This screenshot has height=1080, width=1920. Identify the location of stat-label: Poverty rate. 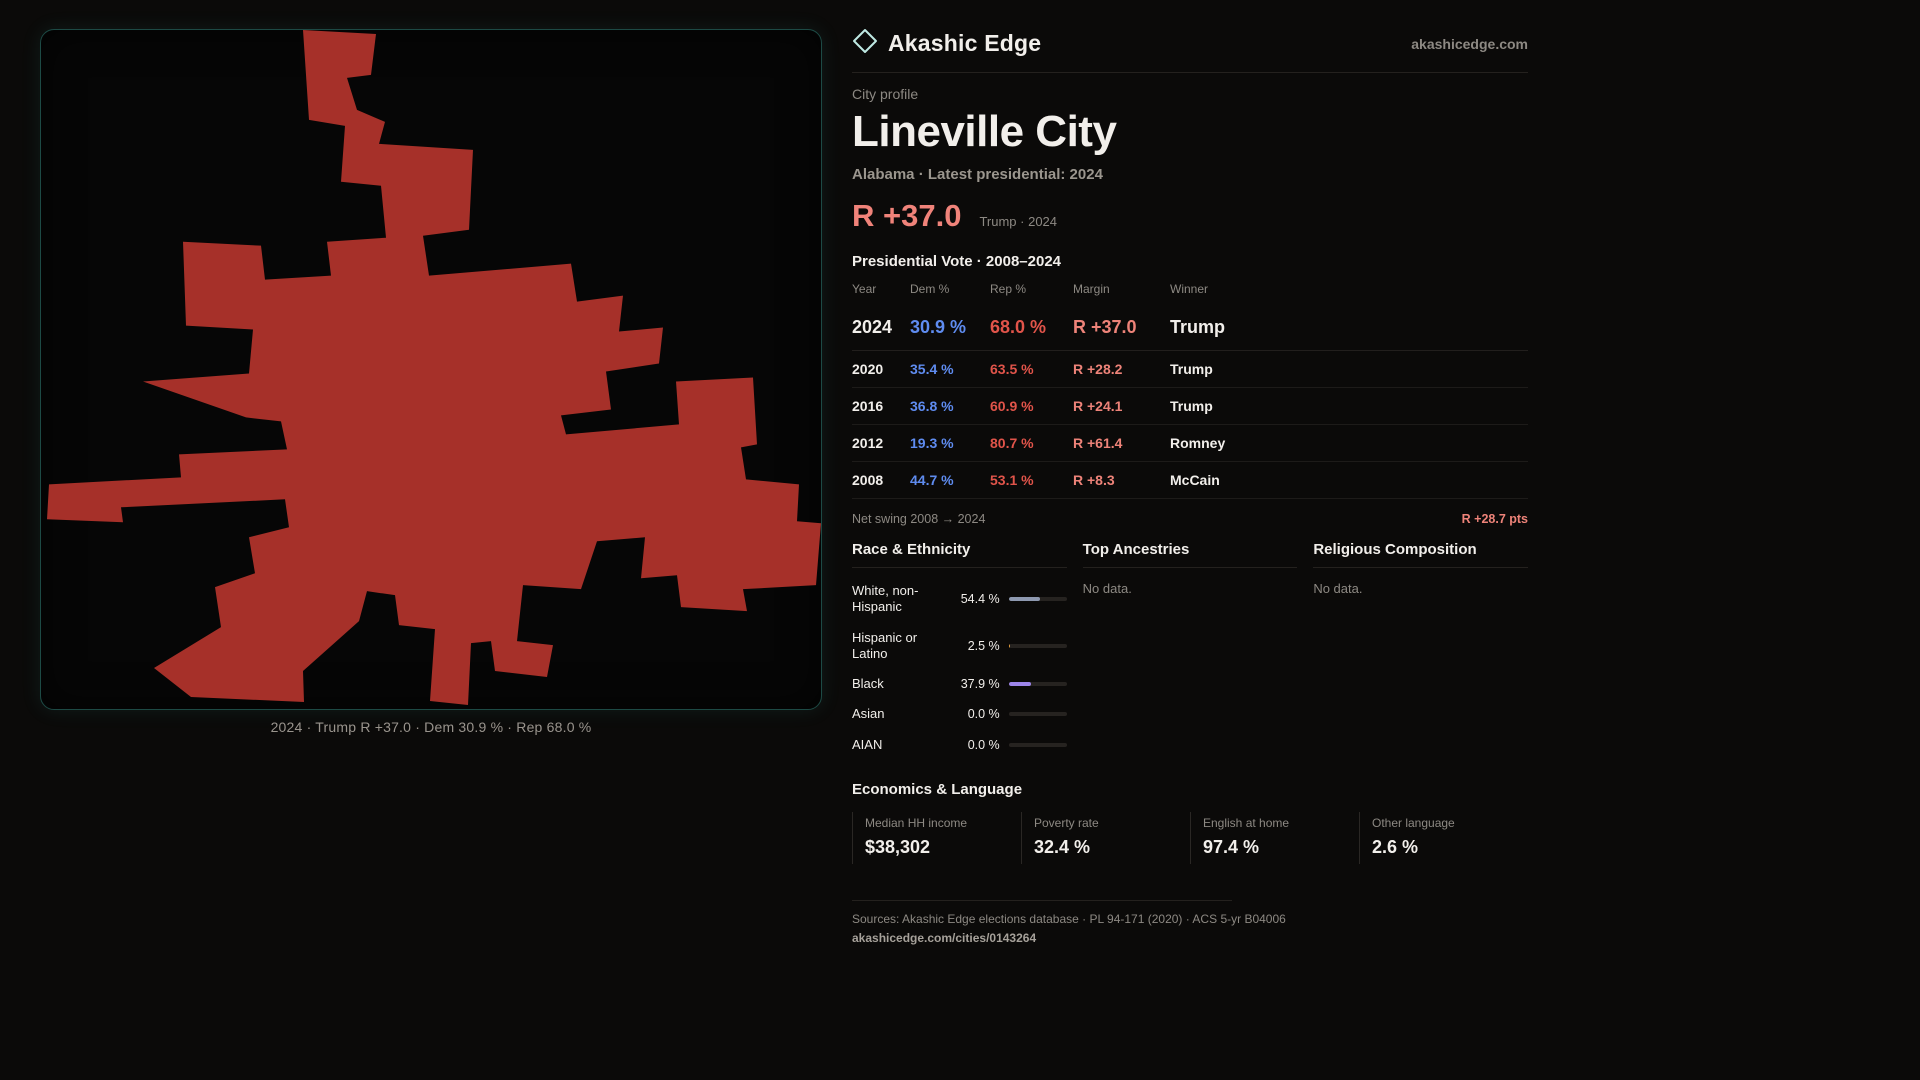
(1066, 822).